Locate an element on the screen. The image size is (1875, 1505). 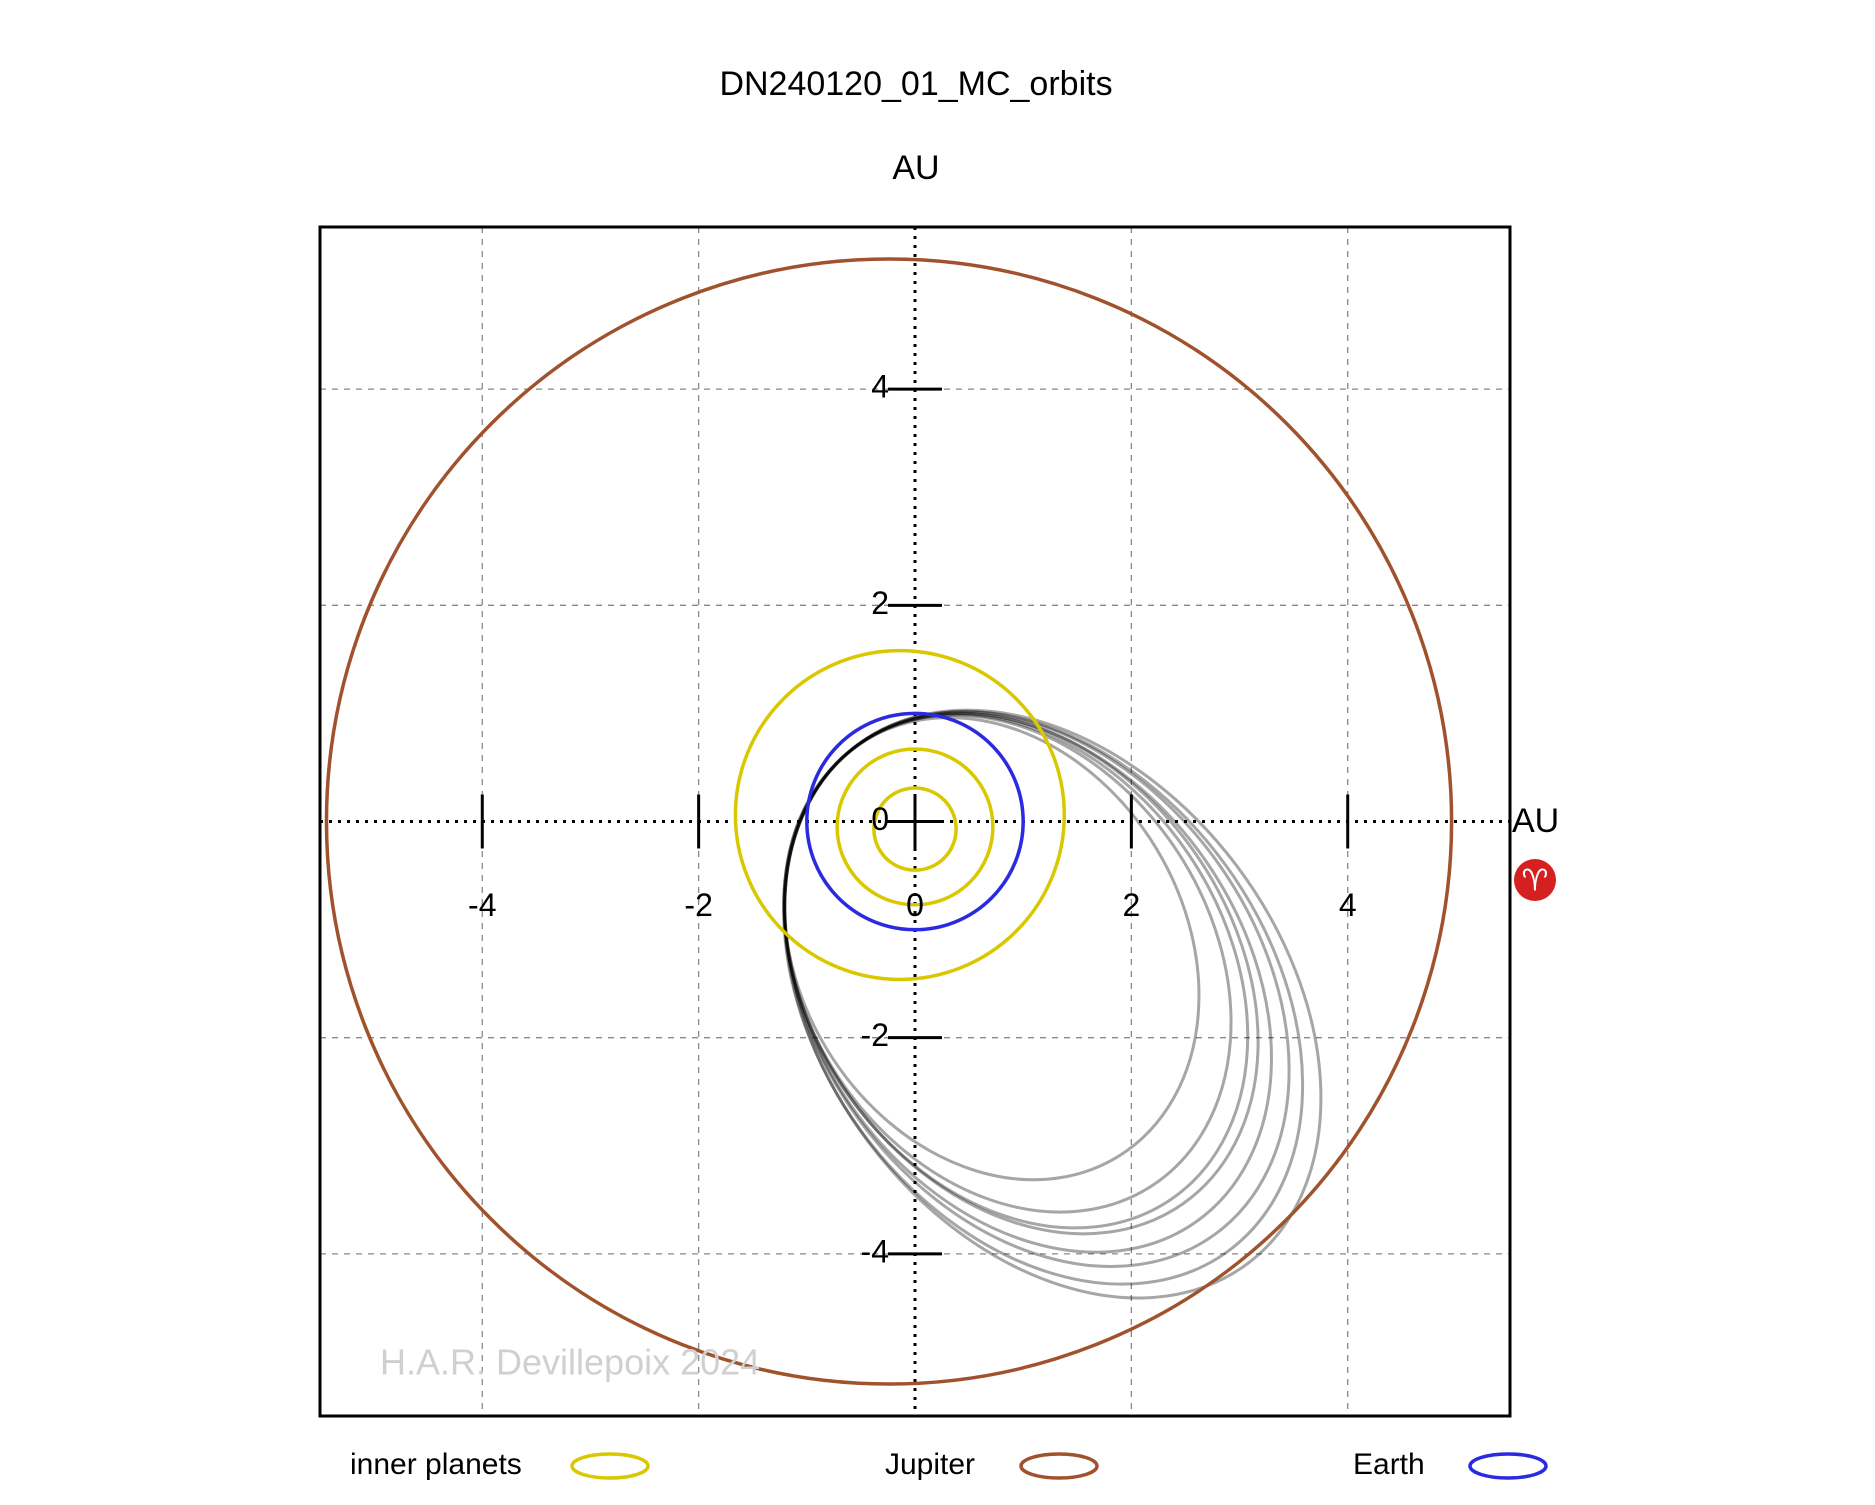
x-tick-label: -2 is located at coordinates (698, 905).